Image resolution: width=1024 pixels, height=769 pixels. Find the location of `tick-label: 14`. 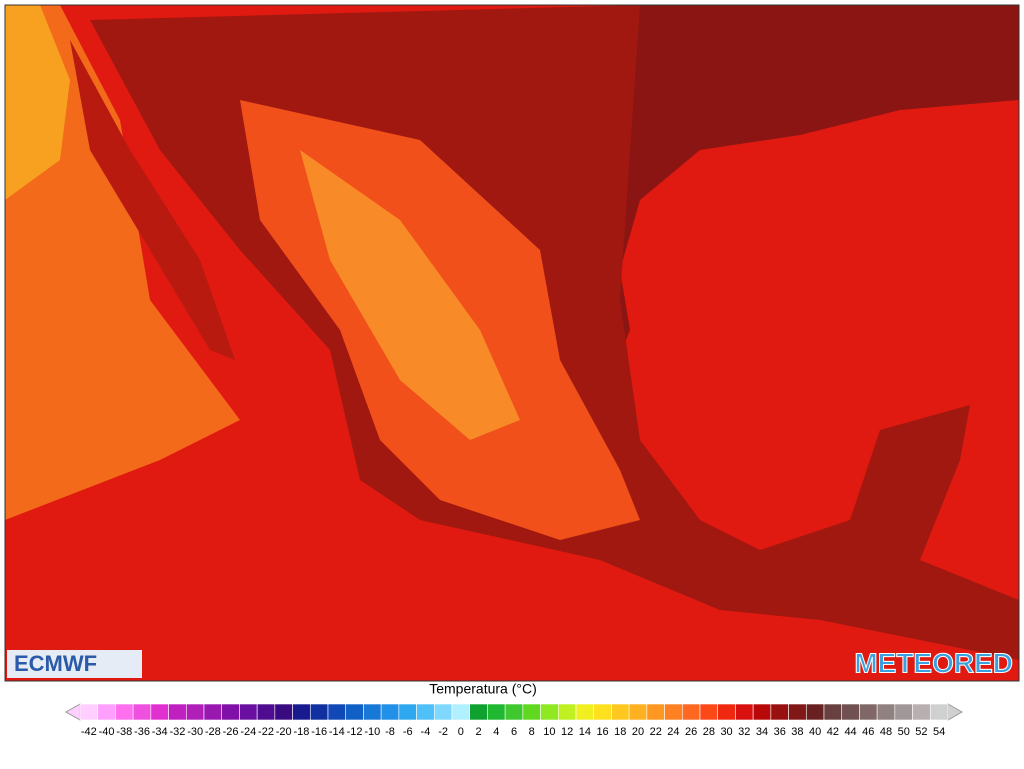

tick-label: 14 is located at coordinates (585, 732).